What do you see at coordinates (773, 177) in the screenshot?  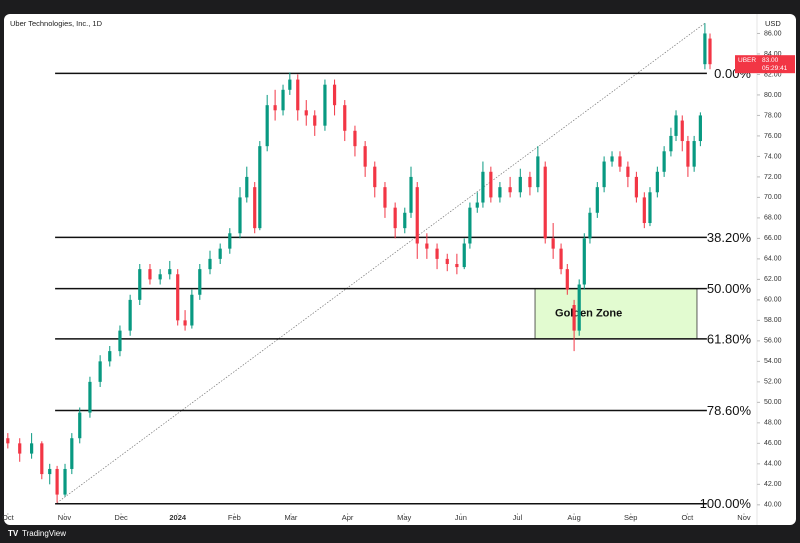 I see `y-tick-label: 72.00` at bounding box center [773, 177].